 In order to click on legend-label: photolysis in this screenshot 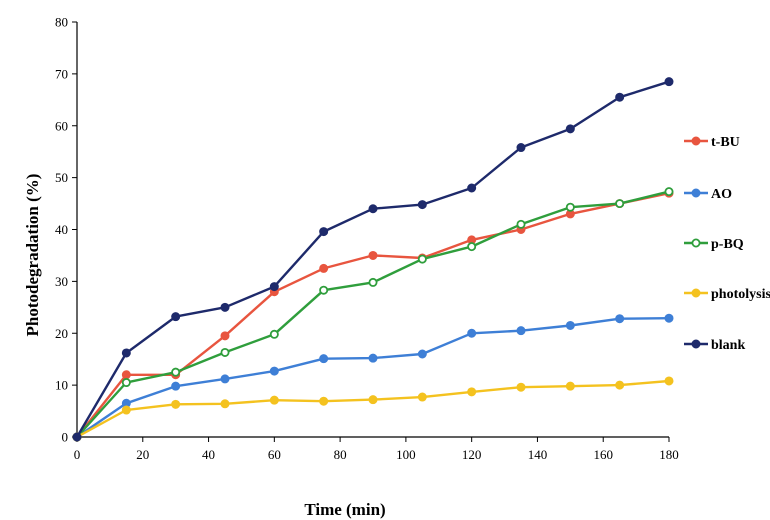, I will do `click(740, 294)`.